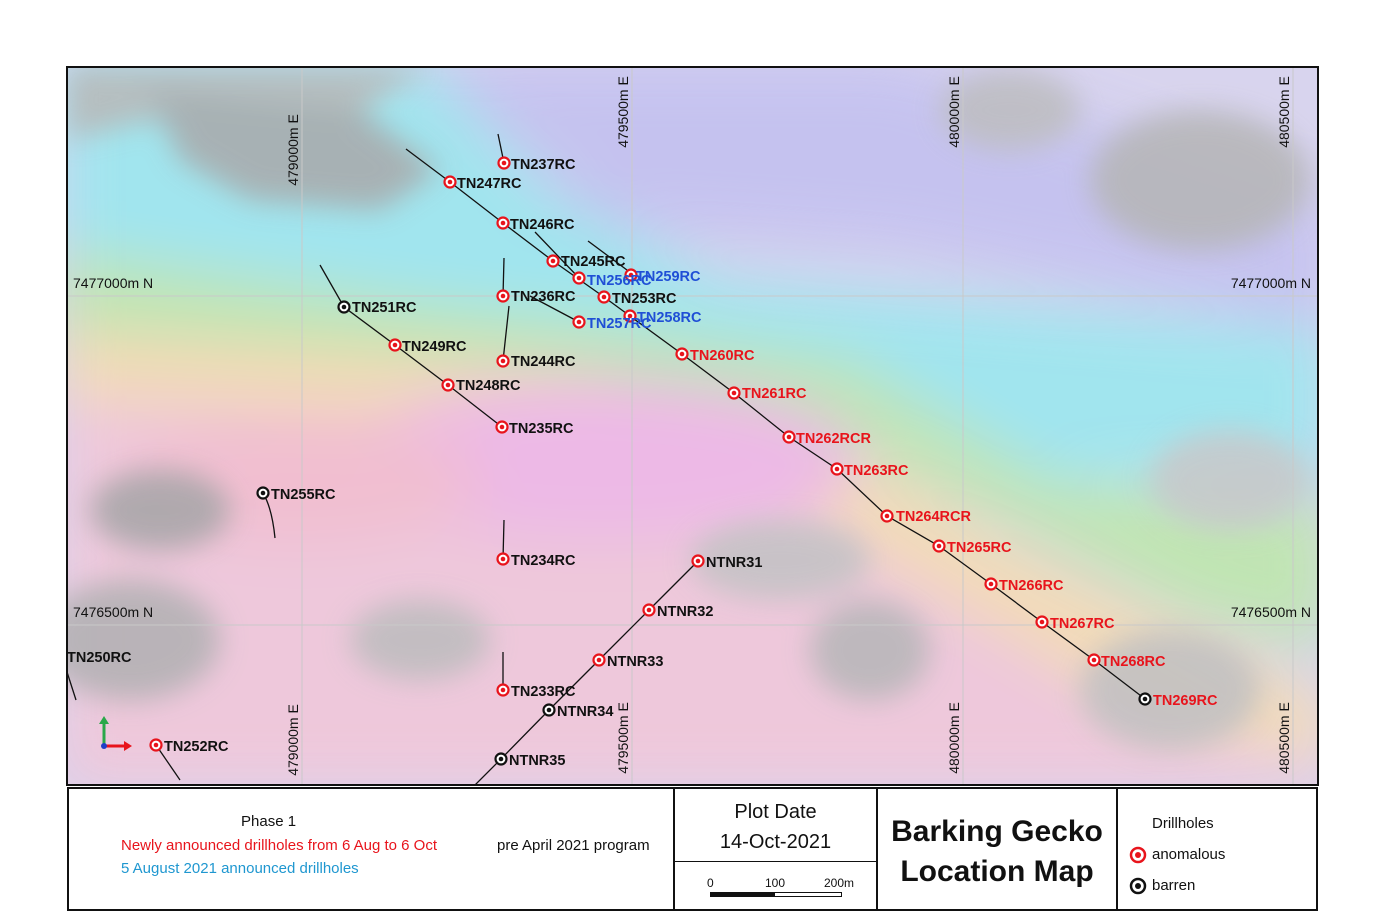 The width and height of the screenshot is (1388, 922). I want to click on barren-key-icon, so click(1138, 886).